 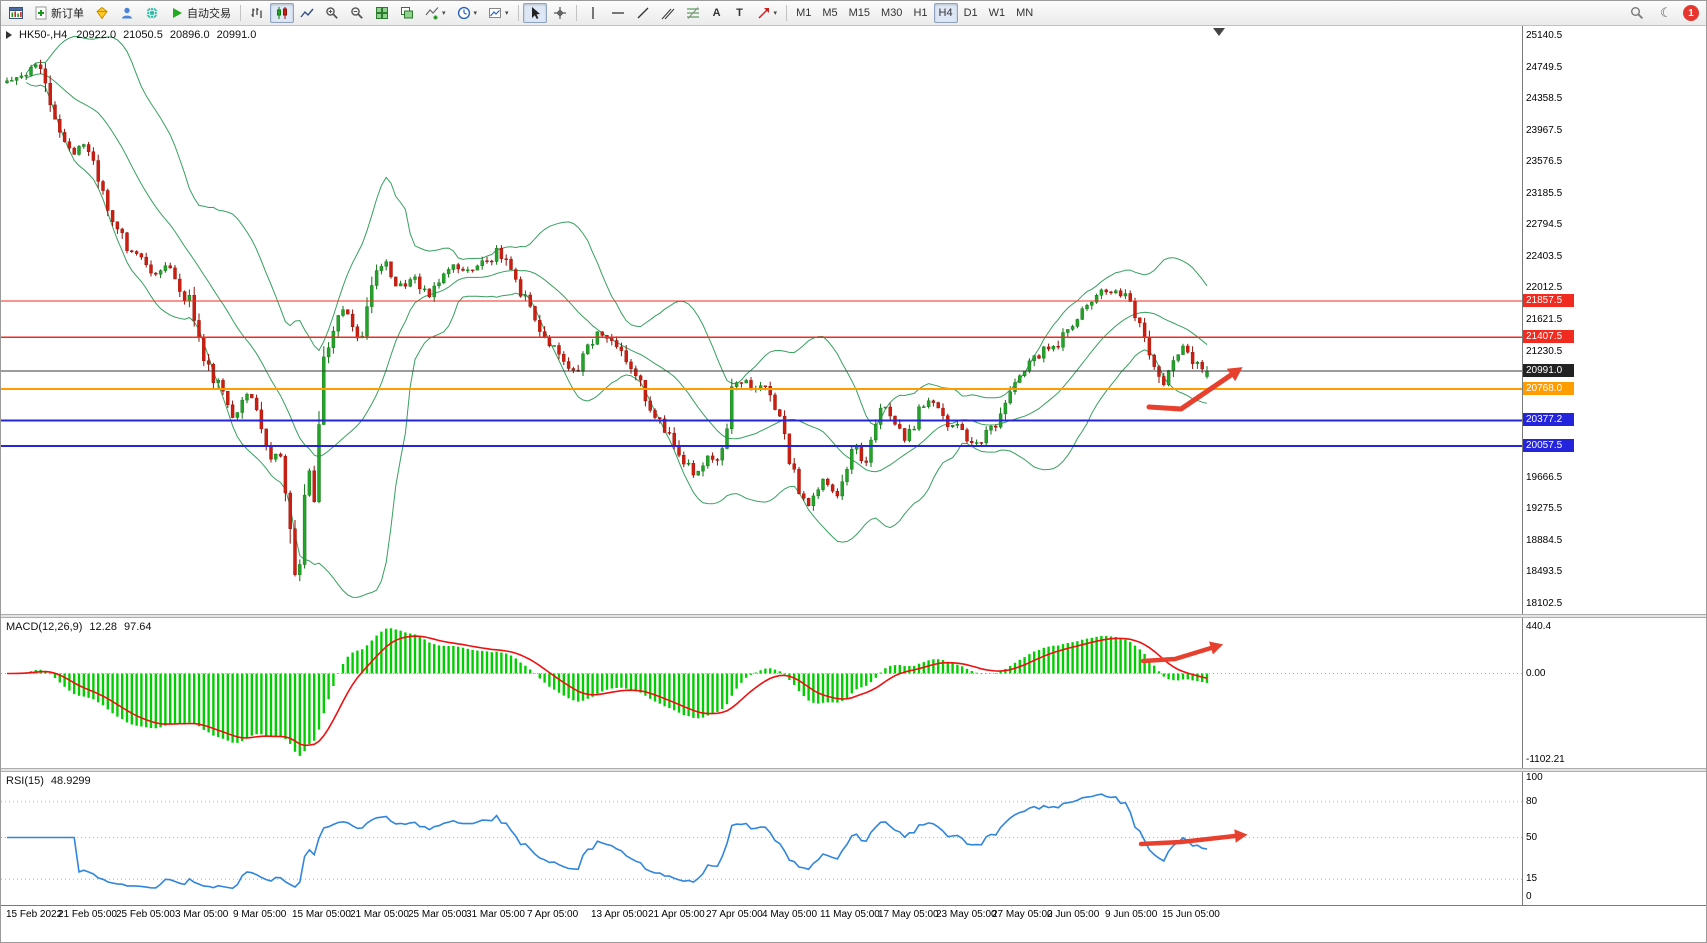 I want to click on notification-badge: 1, so click(x=1691, y=13).